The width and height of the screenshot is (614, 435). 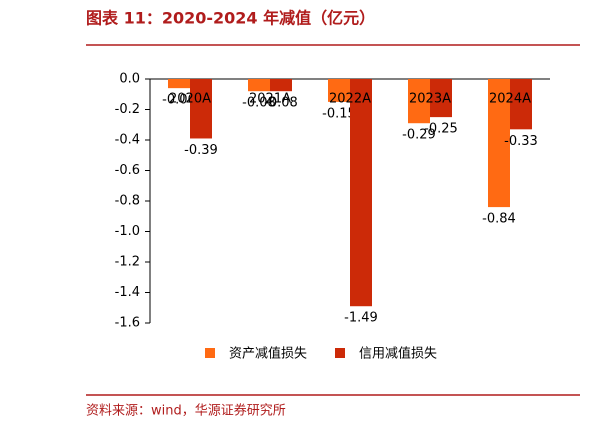 I want to click on value-label: -0.06, so click(x=179, y=100).